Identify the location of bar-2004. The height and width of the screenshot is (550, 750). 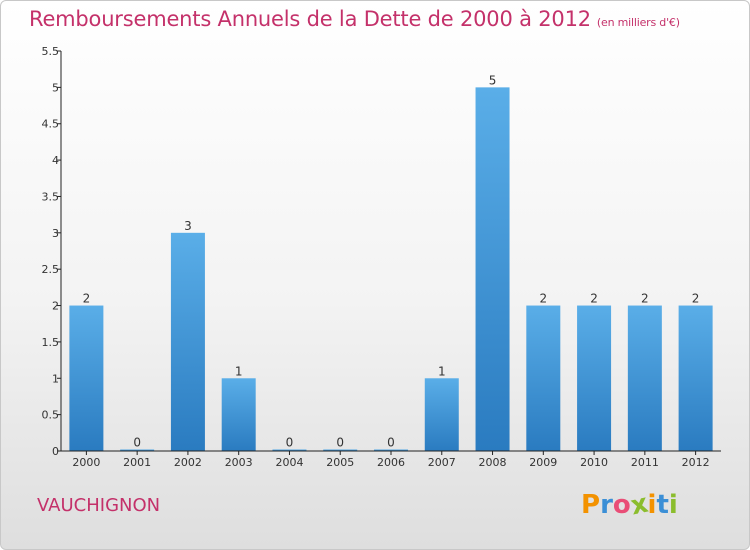
(289, 450).